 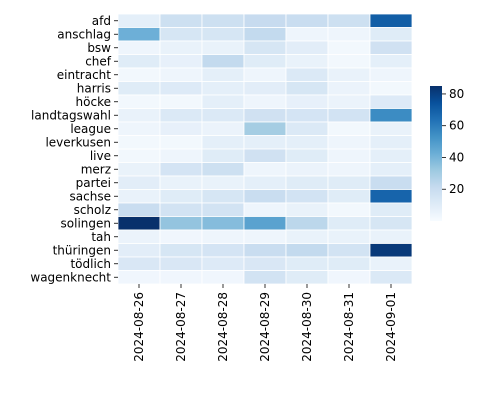 What do you see at coordinates (70, 277) in the screenshot?
I see `row-label: wagenknecht` at bounding box center [70, 277].